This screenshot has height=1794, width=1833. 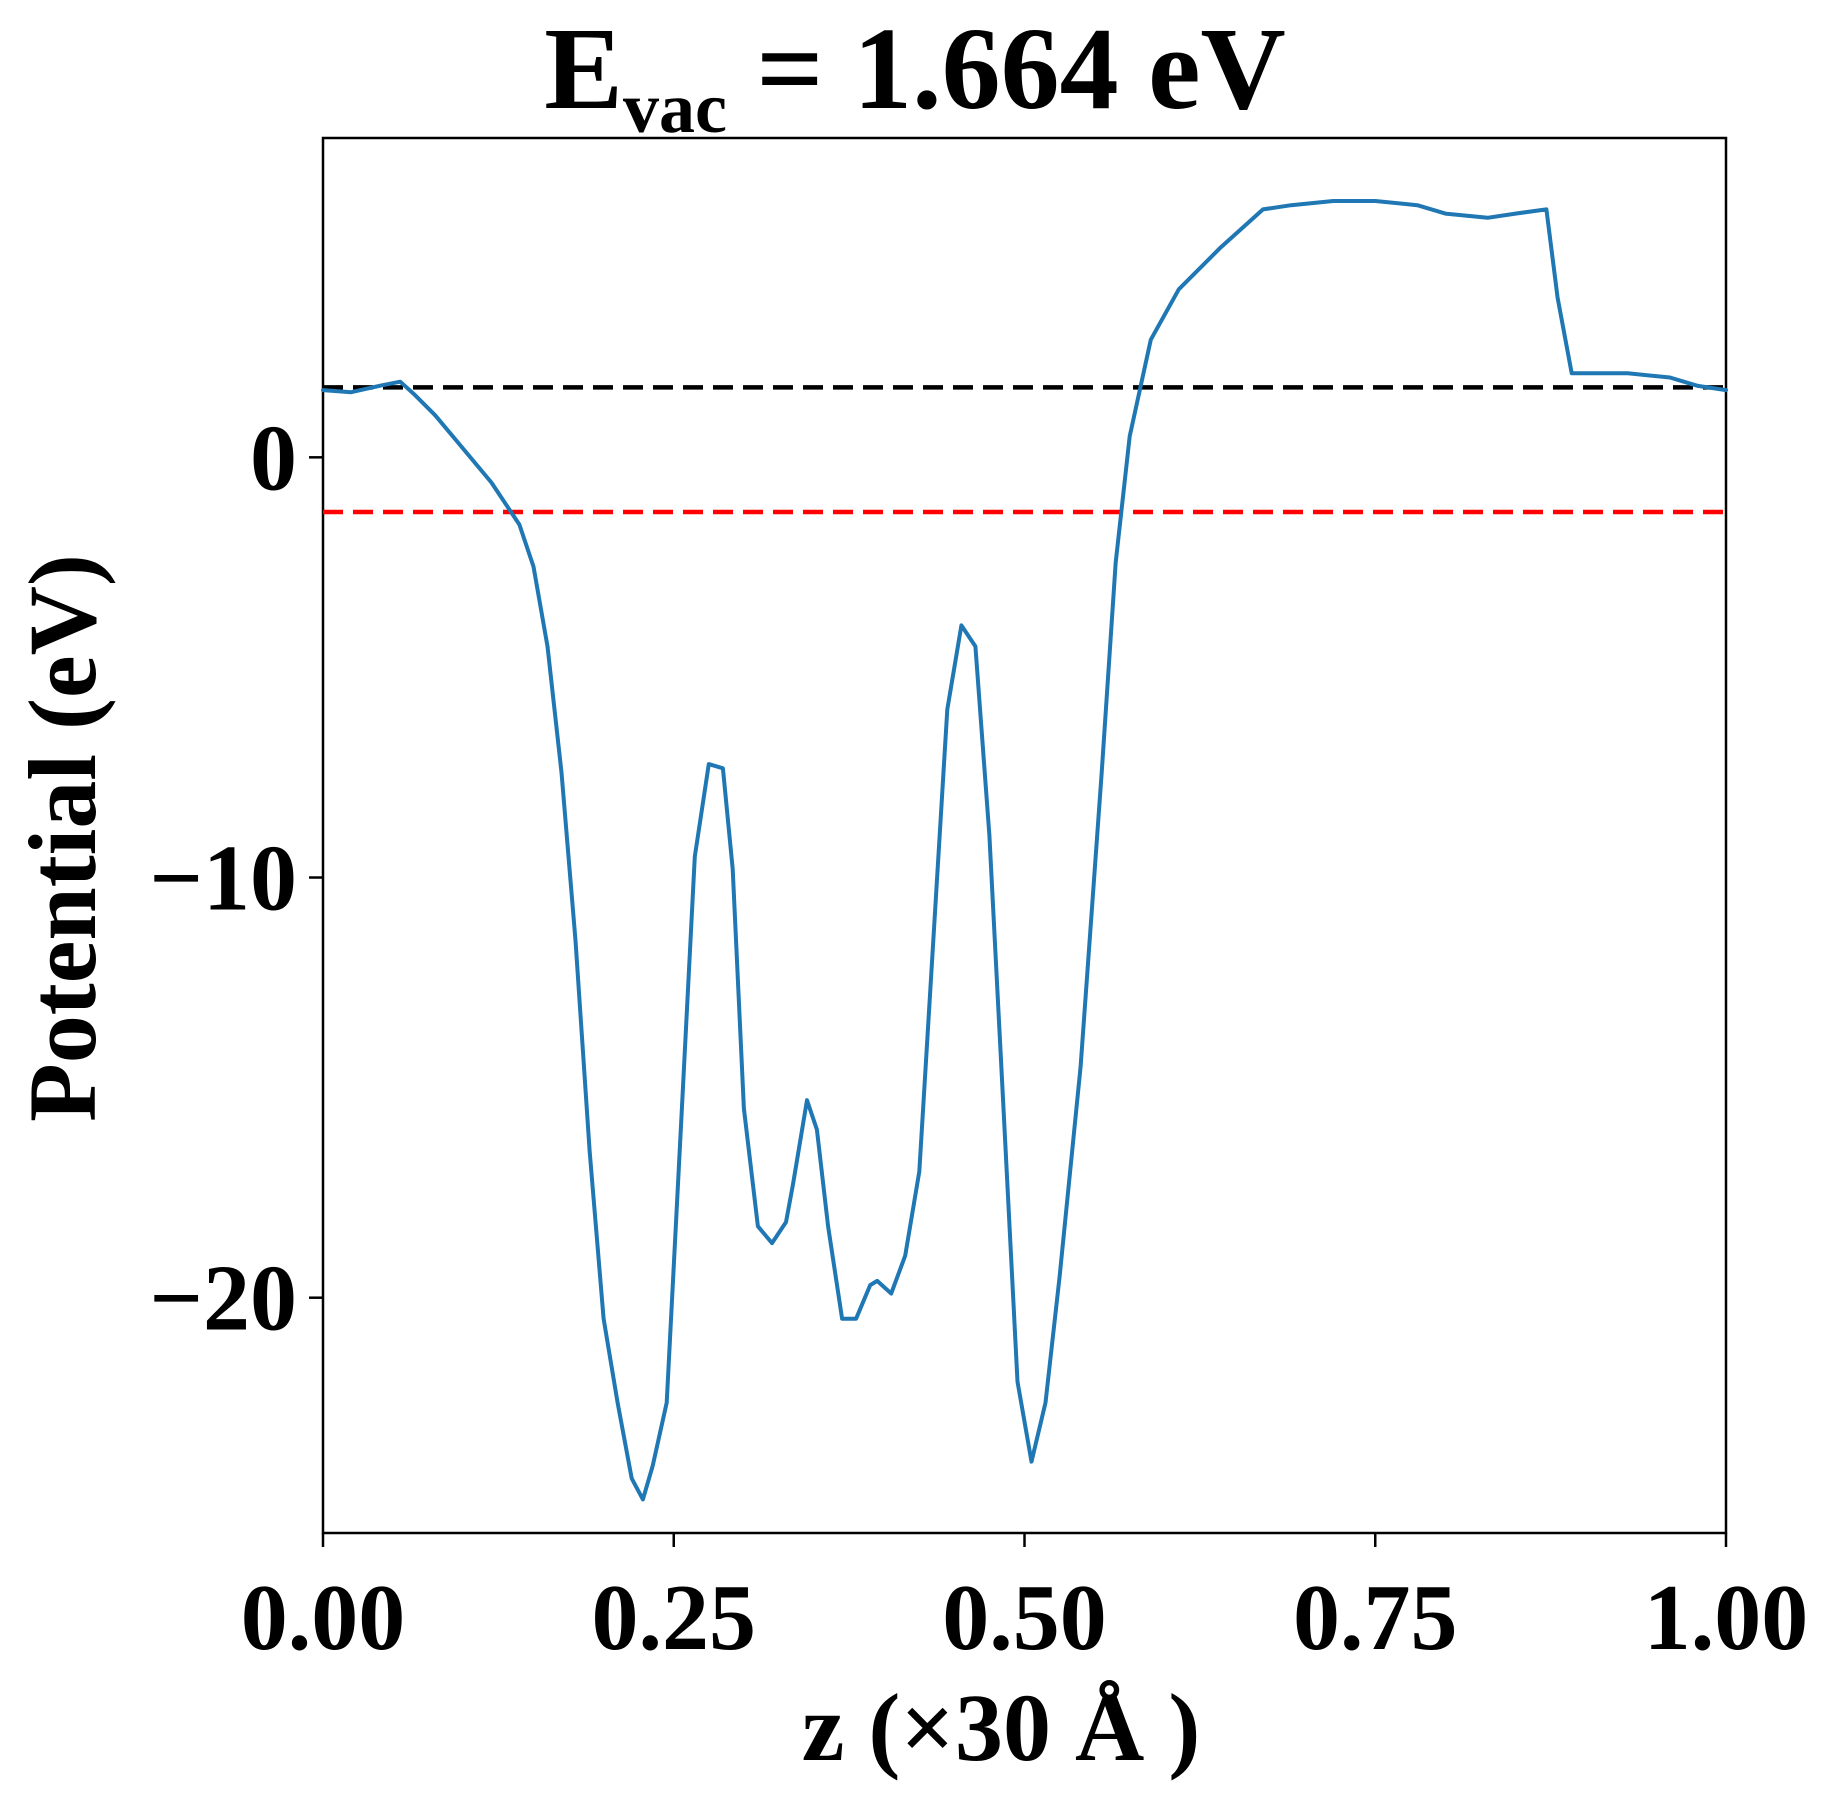 I want to click on x-axis-ticks: 0.00 0.25 0.50 0.75 1.00, so click(x=1025, y=1601).